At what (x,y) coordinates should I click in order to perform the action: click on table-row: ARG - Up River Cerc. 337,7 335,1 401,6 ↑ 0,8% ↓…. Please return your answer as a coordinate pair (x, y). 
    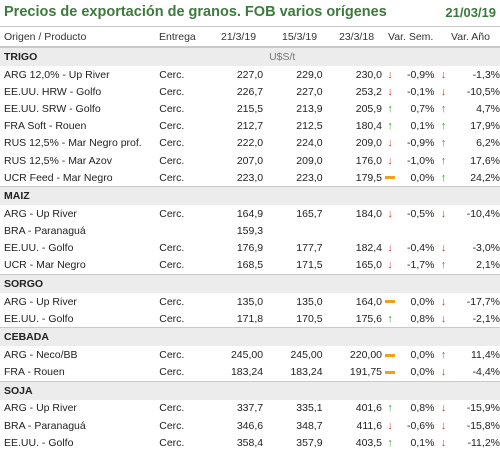
    Looking at the image, I should click on (250, 408).